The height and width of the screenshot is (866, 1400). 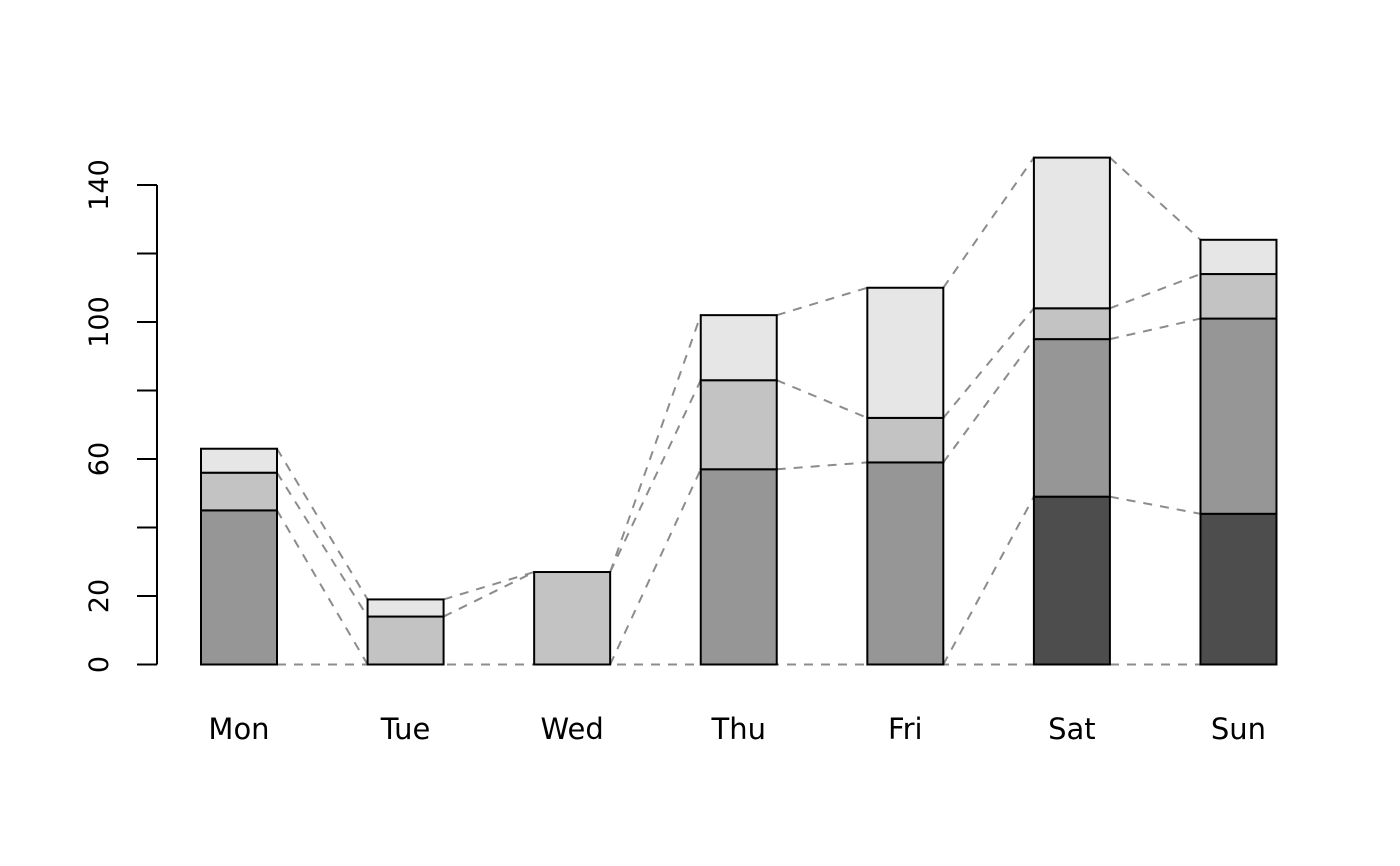 I want to click on y-tick-label: 60, so click(x=99, y=459).